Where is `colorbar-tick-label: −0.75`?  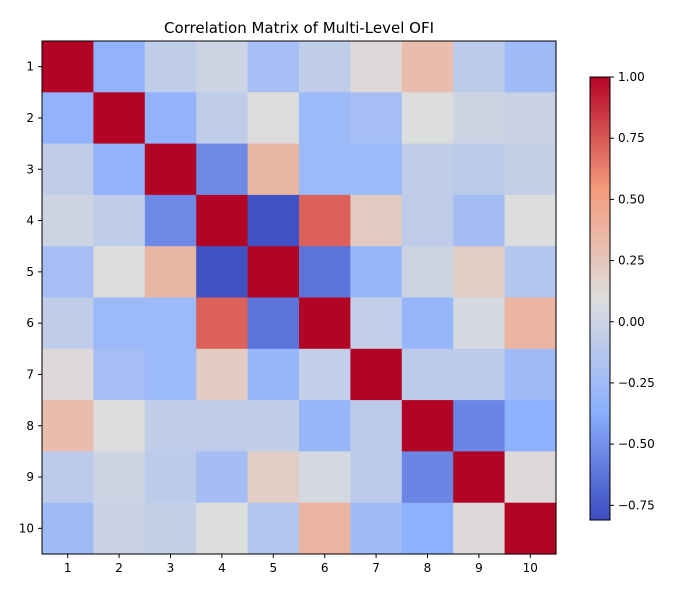 colorbar-tick-label: −0.75 is located at coordinates (636, 505).